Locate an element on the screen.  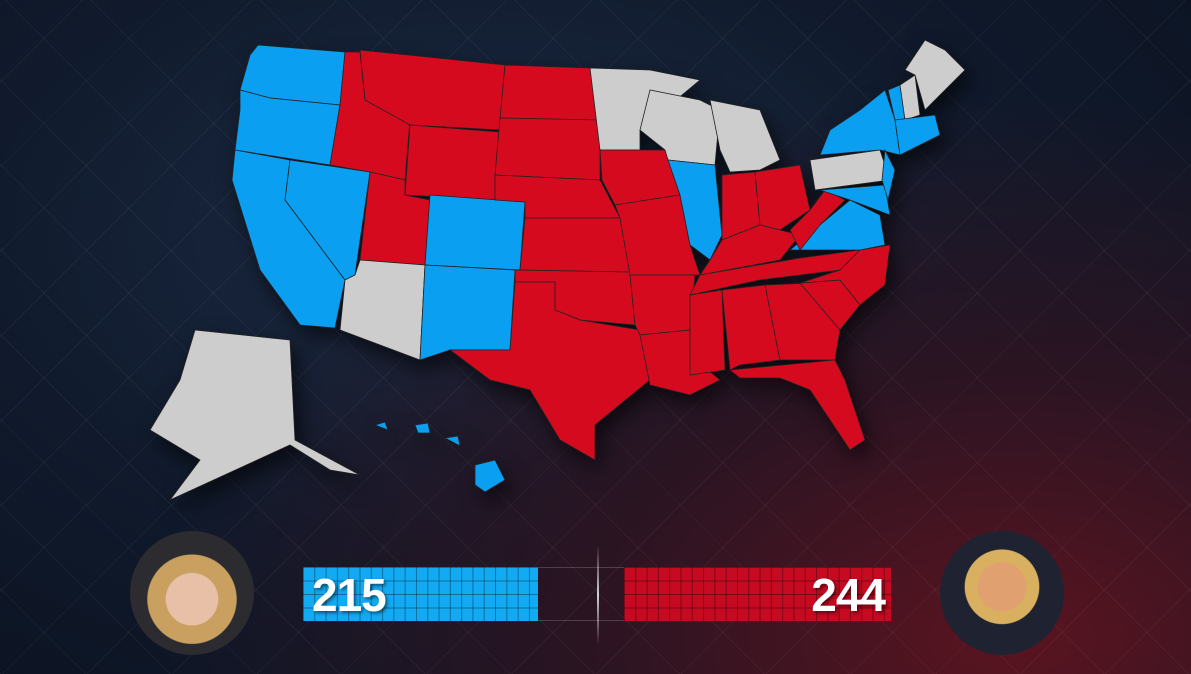
state-nj is located at coordinates (888, 175).